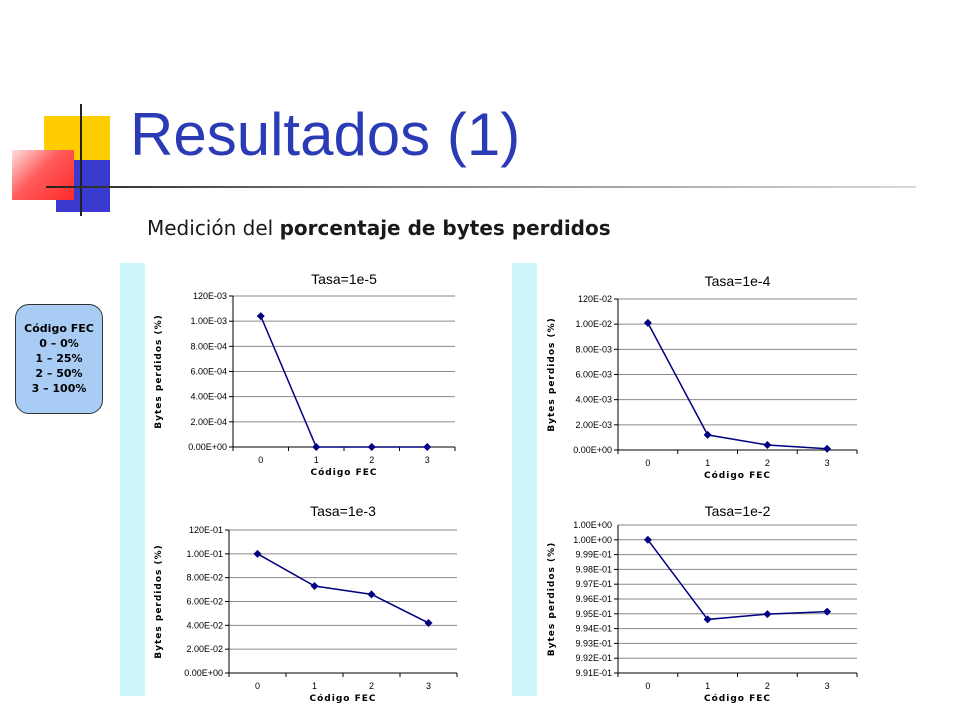  Describe the element at coordinates (43, 175) in the screenshot. I see `decor-red-square` at that location.